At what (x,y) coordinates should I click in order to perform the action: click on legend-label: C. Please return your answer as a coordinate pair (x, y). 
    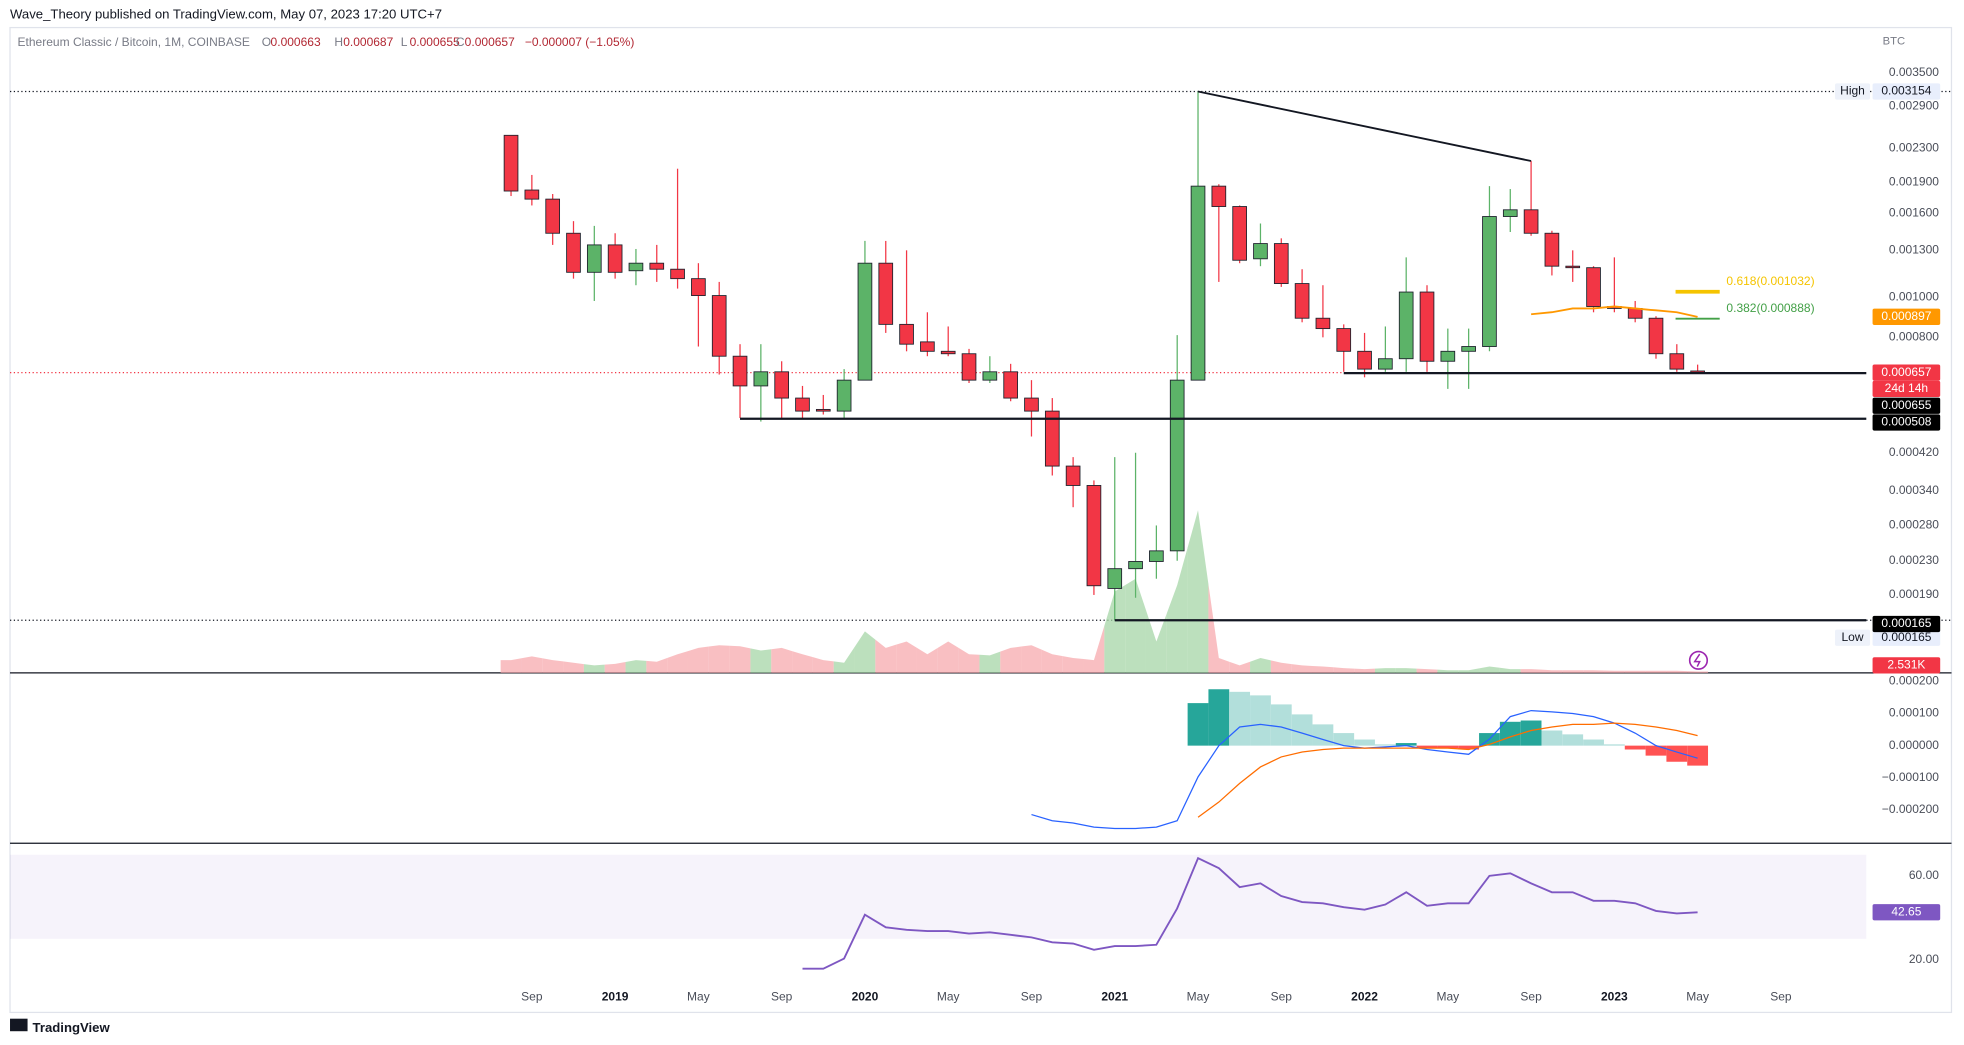
    Looking at the image, I should click on (460, 42).